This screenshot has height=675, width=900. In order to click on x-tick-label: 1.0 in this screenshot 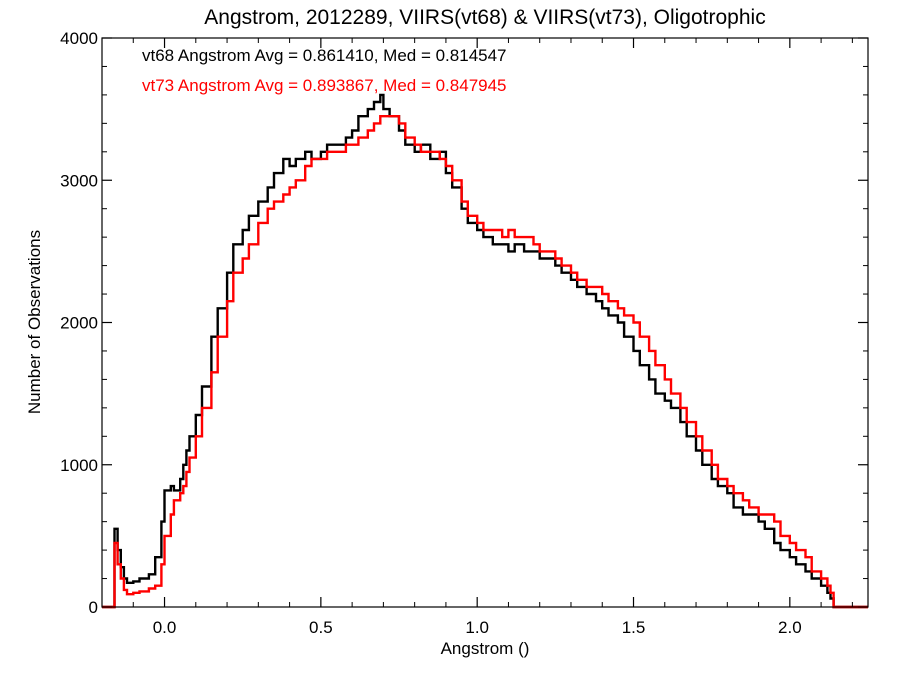, I will do `click(477, 627)`.